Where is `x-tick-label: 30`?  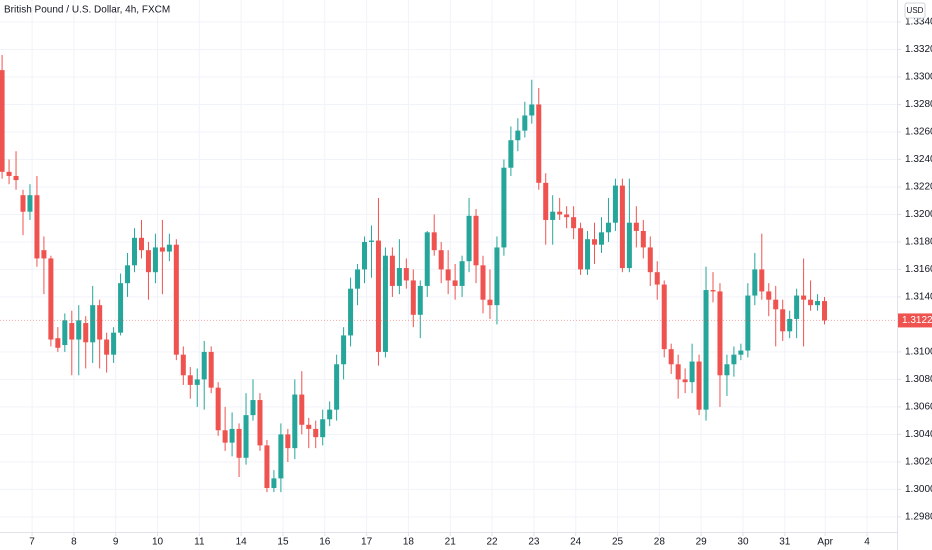
x-tick-label: 30 is located at coordinates (743, 542).